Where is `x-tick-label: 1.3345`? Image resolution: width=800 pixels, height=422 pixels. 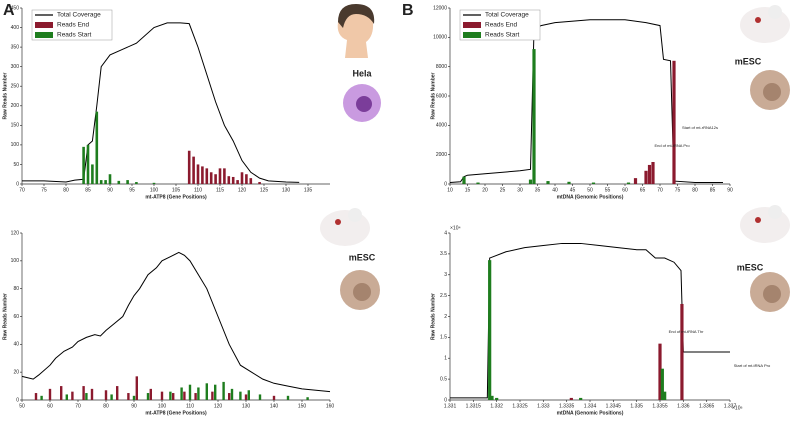 x-tick-label: 1.3345 is located at coordinates (614, 406).